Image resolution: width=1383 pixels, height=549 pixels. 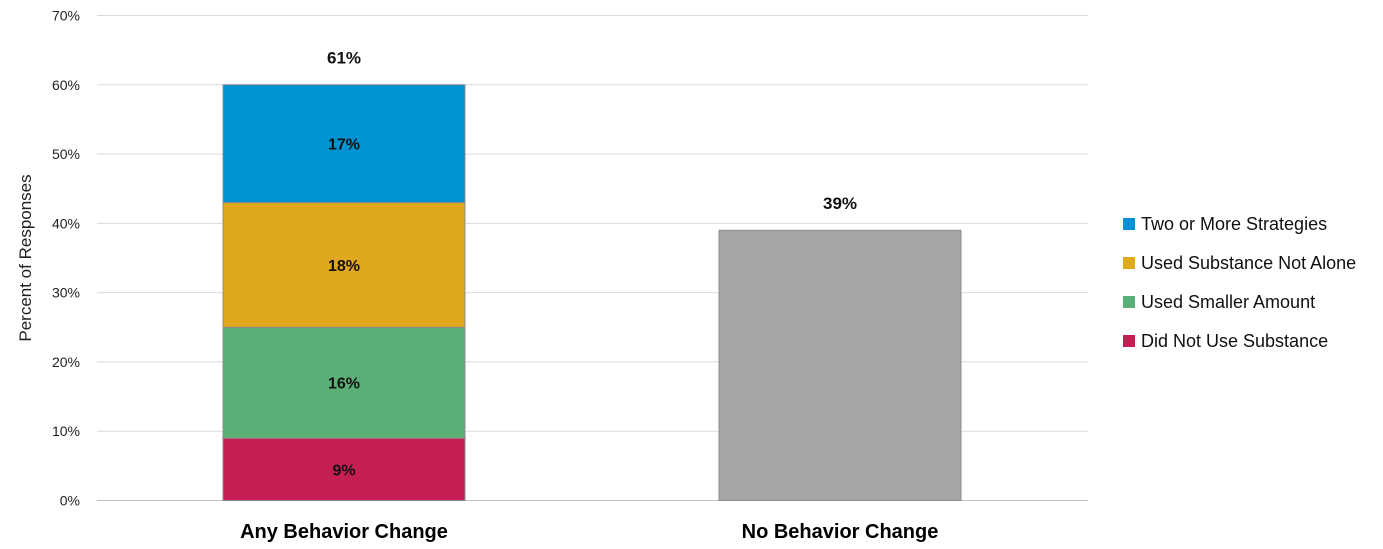 I want to click on segment-data-label: 9%, so click(x=343, y=470).